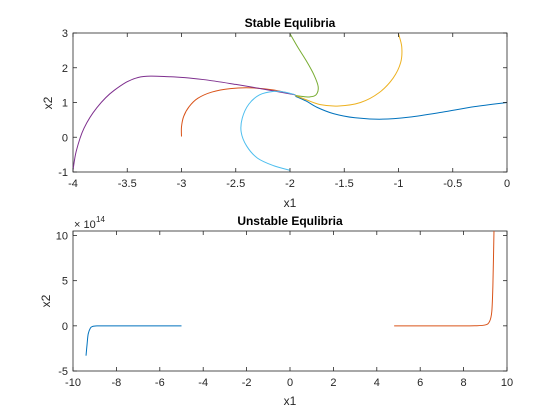 The width and height of the screenshot is (560, 420). I want to click on y-tick-label: 2, so click(65, 69).